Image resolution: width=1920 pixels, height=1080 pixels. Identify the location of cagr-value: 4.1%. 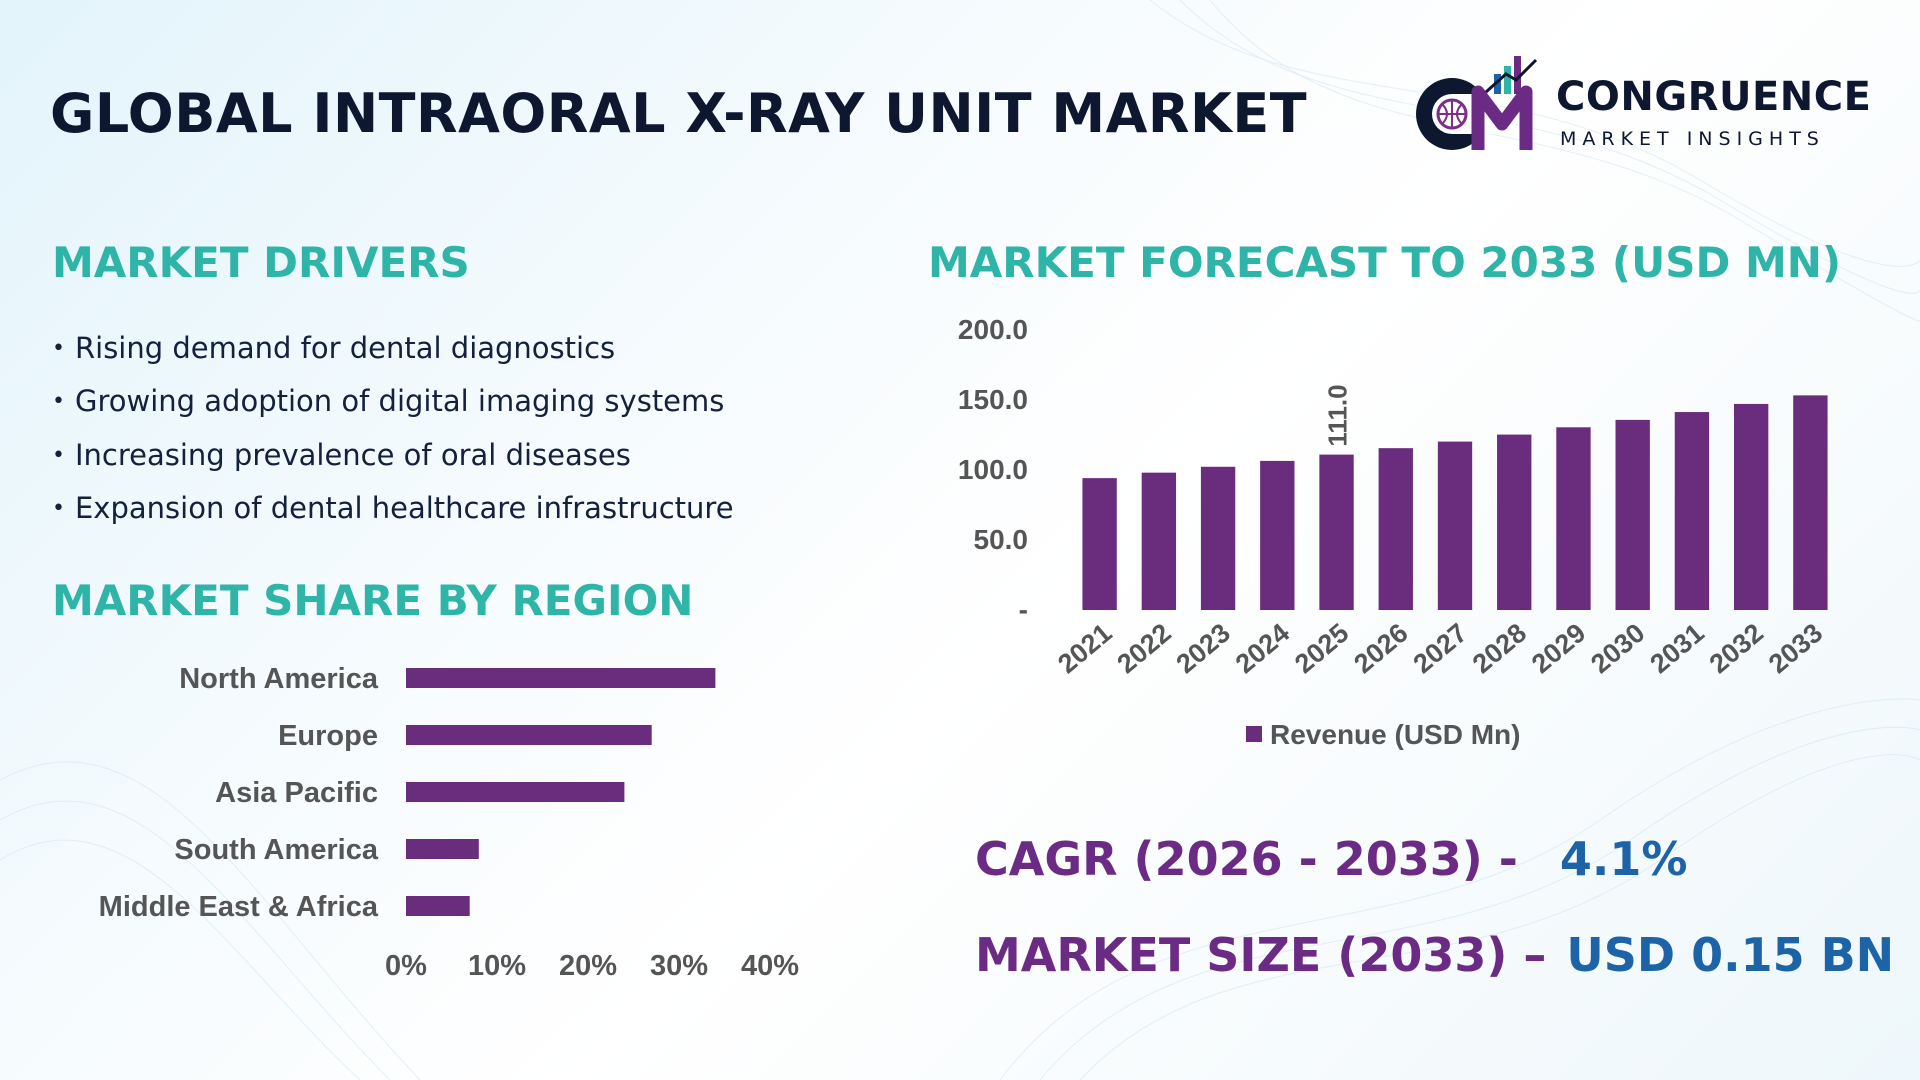
(1623, 859).